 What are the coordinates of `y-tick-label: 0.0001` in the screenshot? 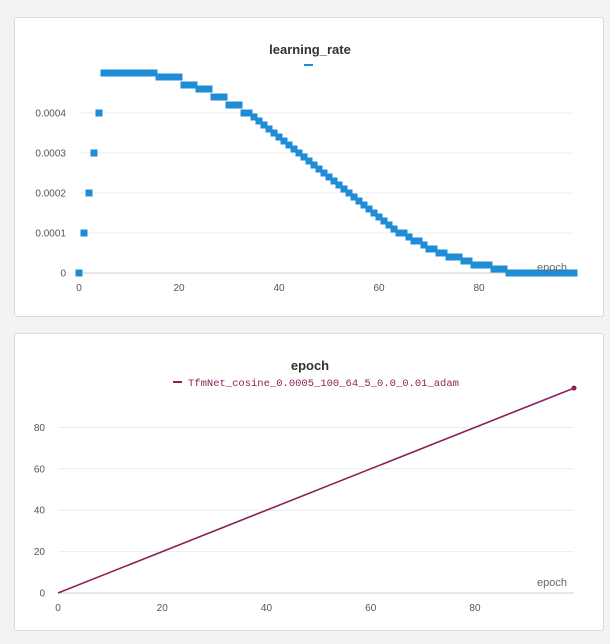 It's located at (50, 234).